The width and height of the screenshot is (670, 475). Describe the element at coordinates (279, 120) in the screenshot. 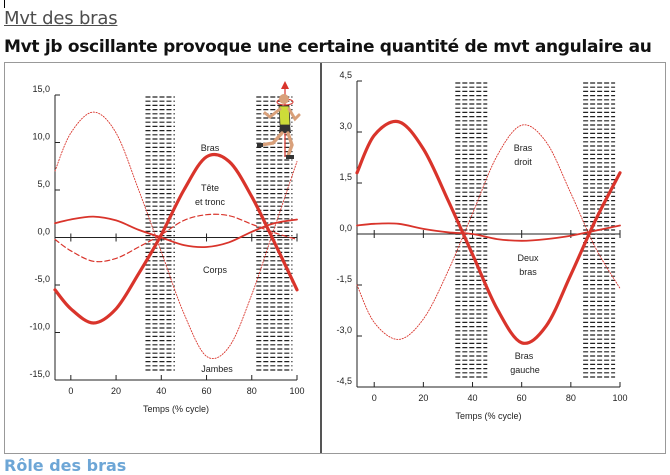

I see `runner-figure-icon` at that location.